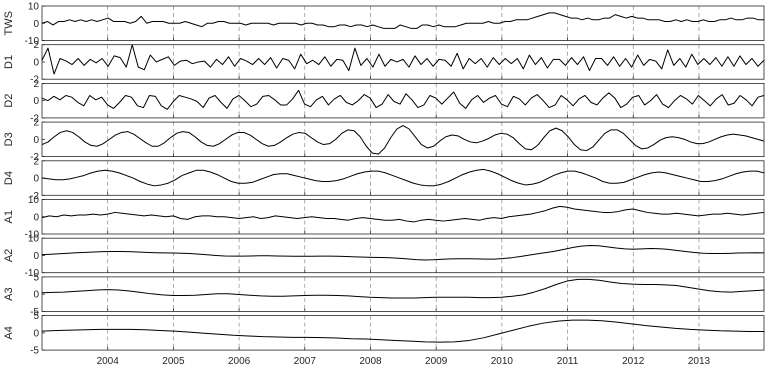 This screenshot has height=370, width=765. What do you see at coordinates (34, 196) in the screenshot?
I see `ytick-label-d4-2: -2` at bounding box center [34, 196].